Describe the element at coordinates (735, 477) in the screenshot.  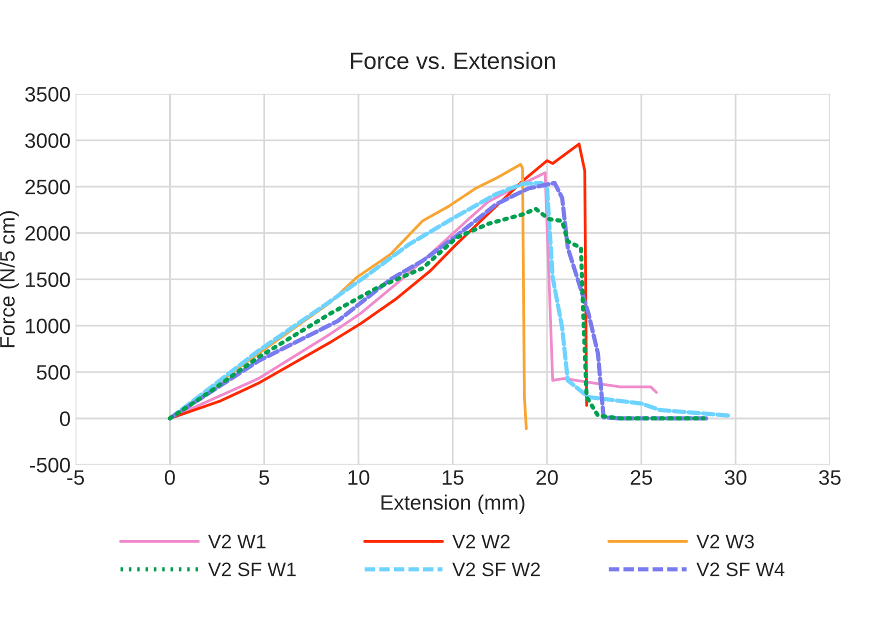
I see `x-tick-label: 30` at that location.